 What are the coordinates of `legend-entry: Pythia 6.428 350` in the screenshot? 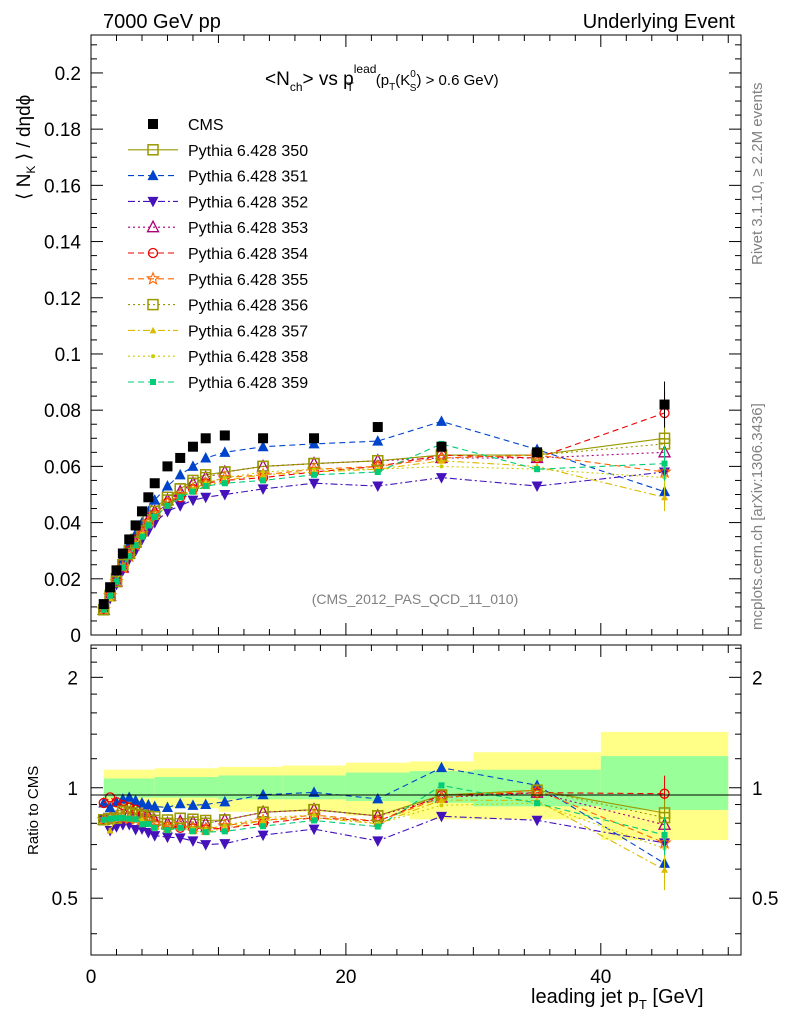 It's located at (218, 151).